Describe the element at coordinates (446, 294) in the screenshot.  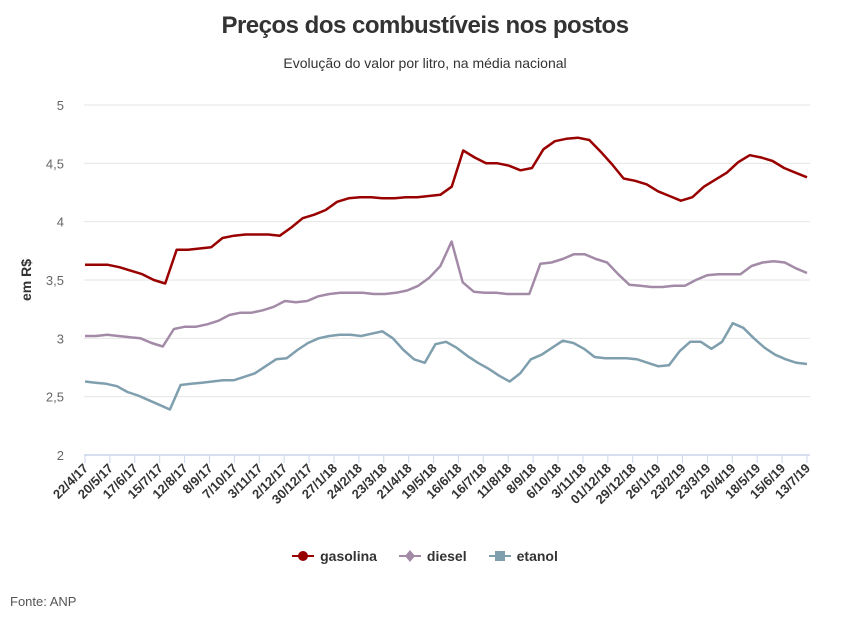
I see `series-line-diesel` at that location.